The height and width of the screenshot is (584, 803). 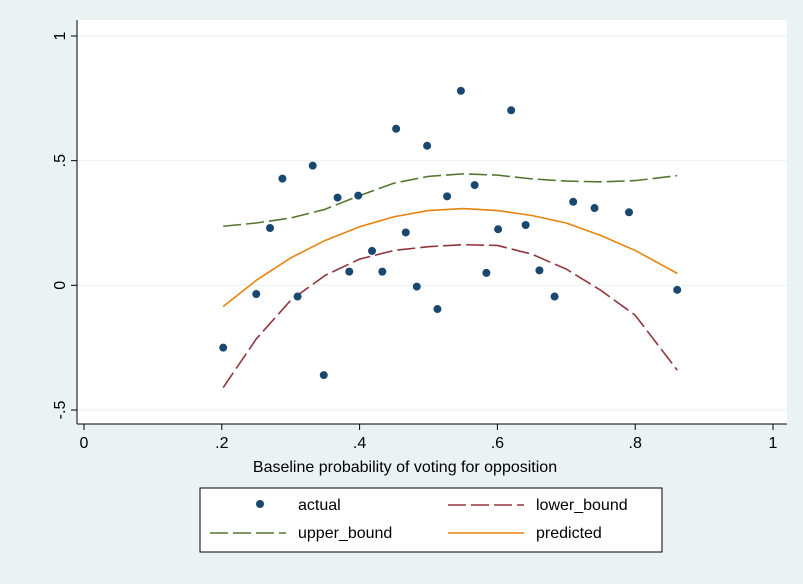 I want to click on y-tick-label: 0, so click(x=60, y=285).